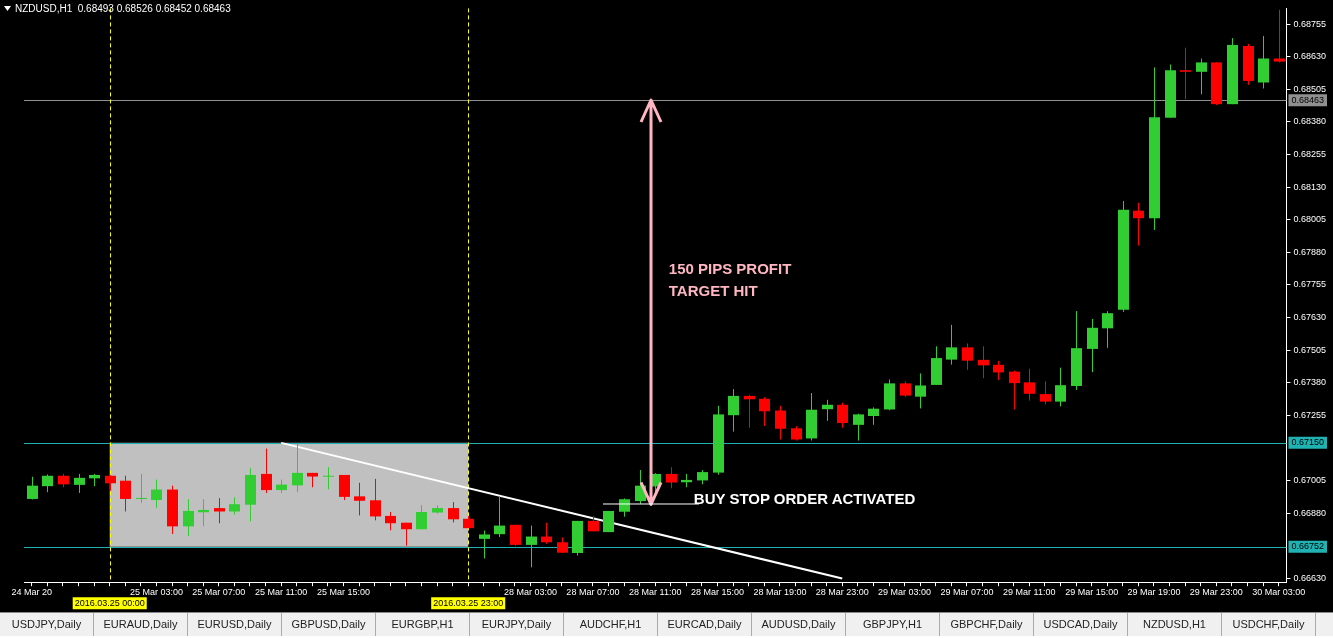 The width and height of the screenshot is (1333, 638). What do you see at coordinates (1029, 592) in the screenshot?
I see `x-tick-label: 29 Mar 11:00` at bounding box center [1029, 592].